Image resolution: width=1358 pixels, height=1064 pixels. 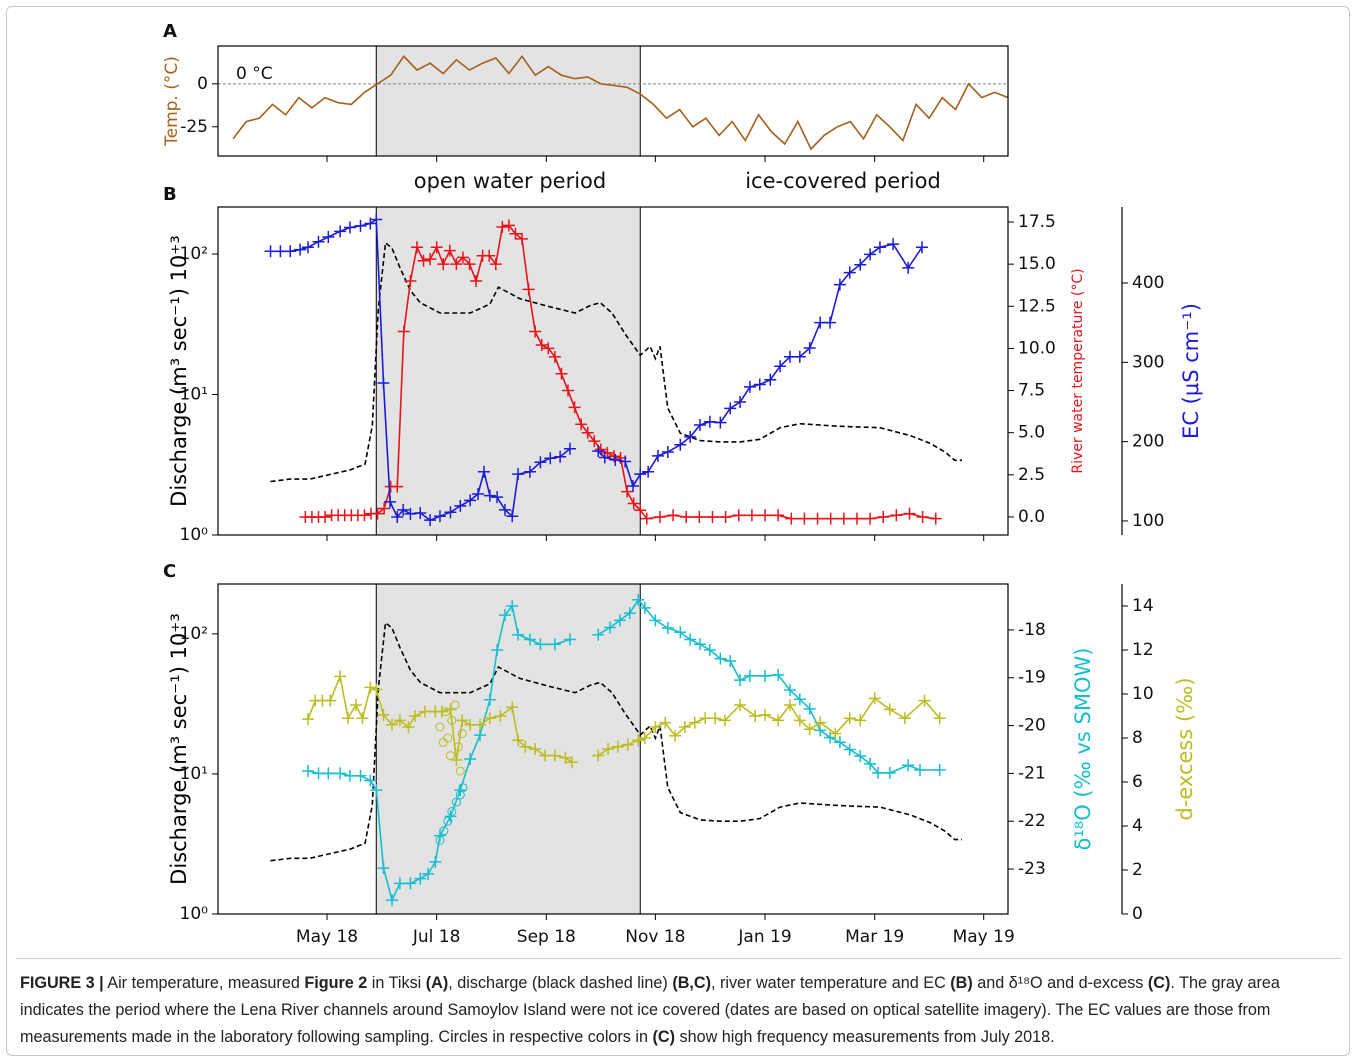 I want to click on y3-tick-label: 2, so click(x=1137, y=870).